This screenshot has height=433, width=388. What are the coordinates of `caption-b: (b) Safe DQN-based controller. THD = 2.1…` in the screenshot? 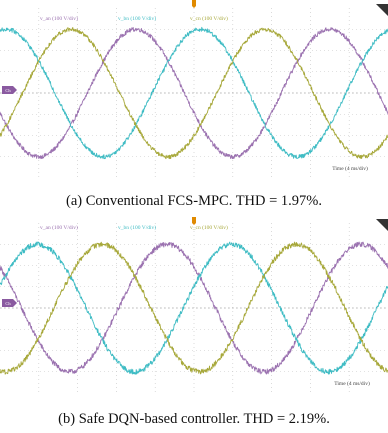 It's located at (194, 419).